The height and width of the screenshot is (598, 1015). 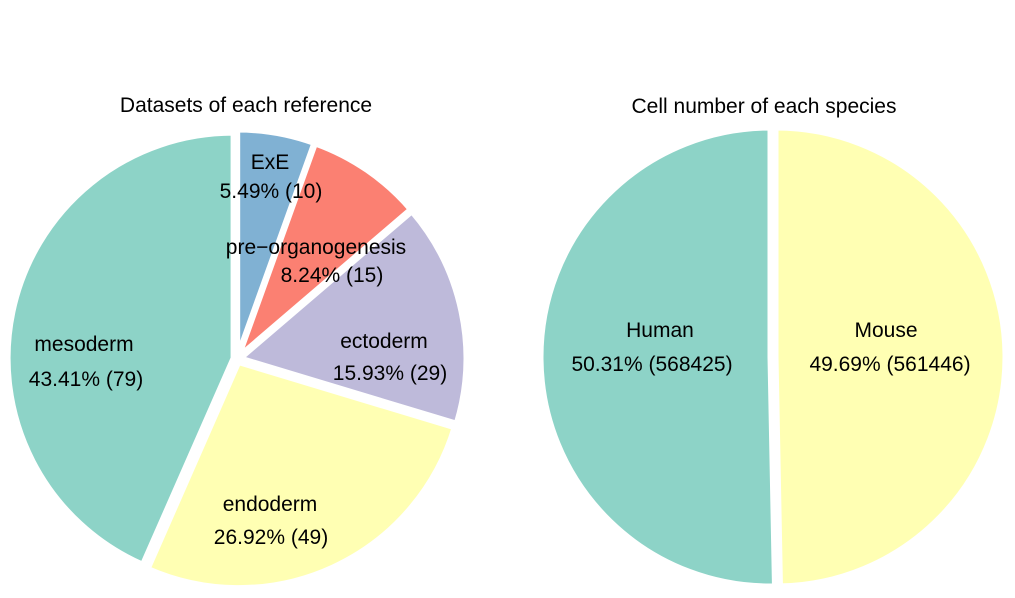 I want to click on slice-label-ectoderm: ectoderm, so click(x=384, y=341).